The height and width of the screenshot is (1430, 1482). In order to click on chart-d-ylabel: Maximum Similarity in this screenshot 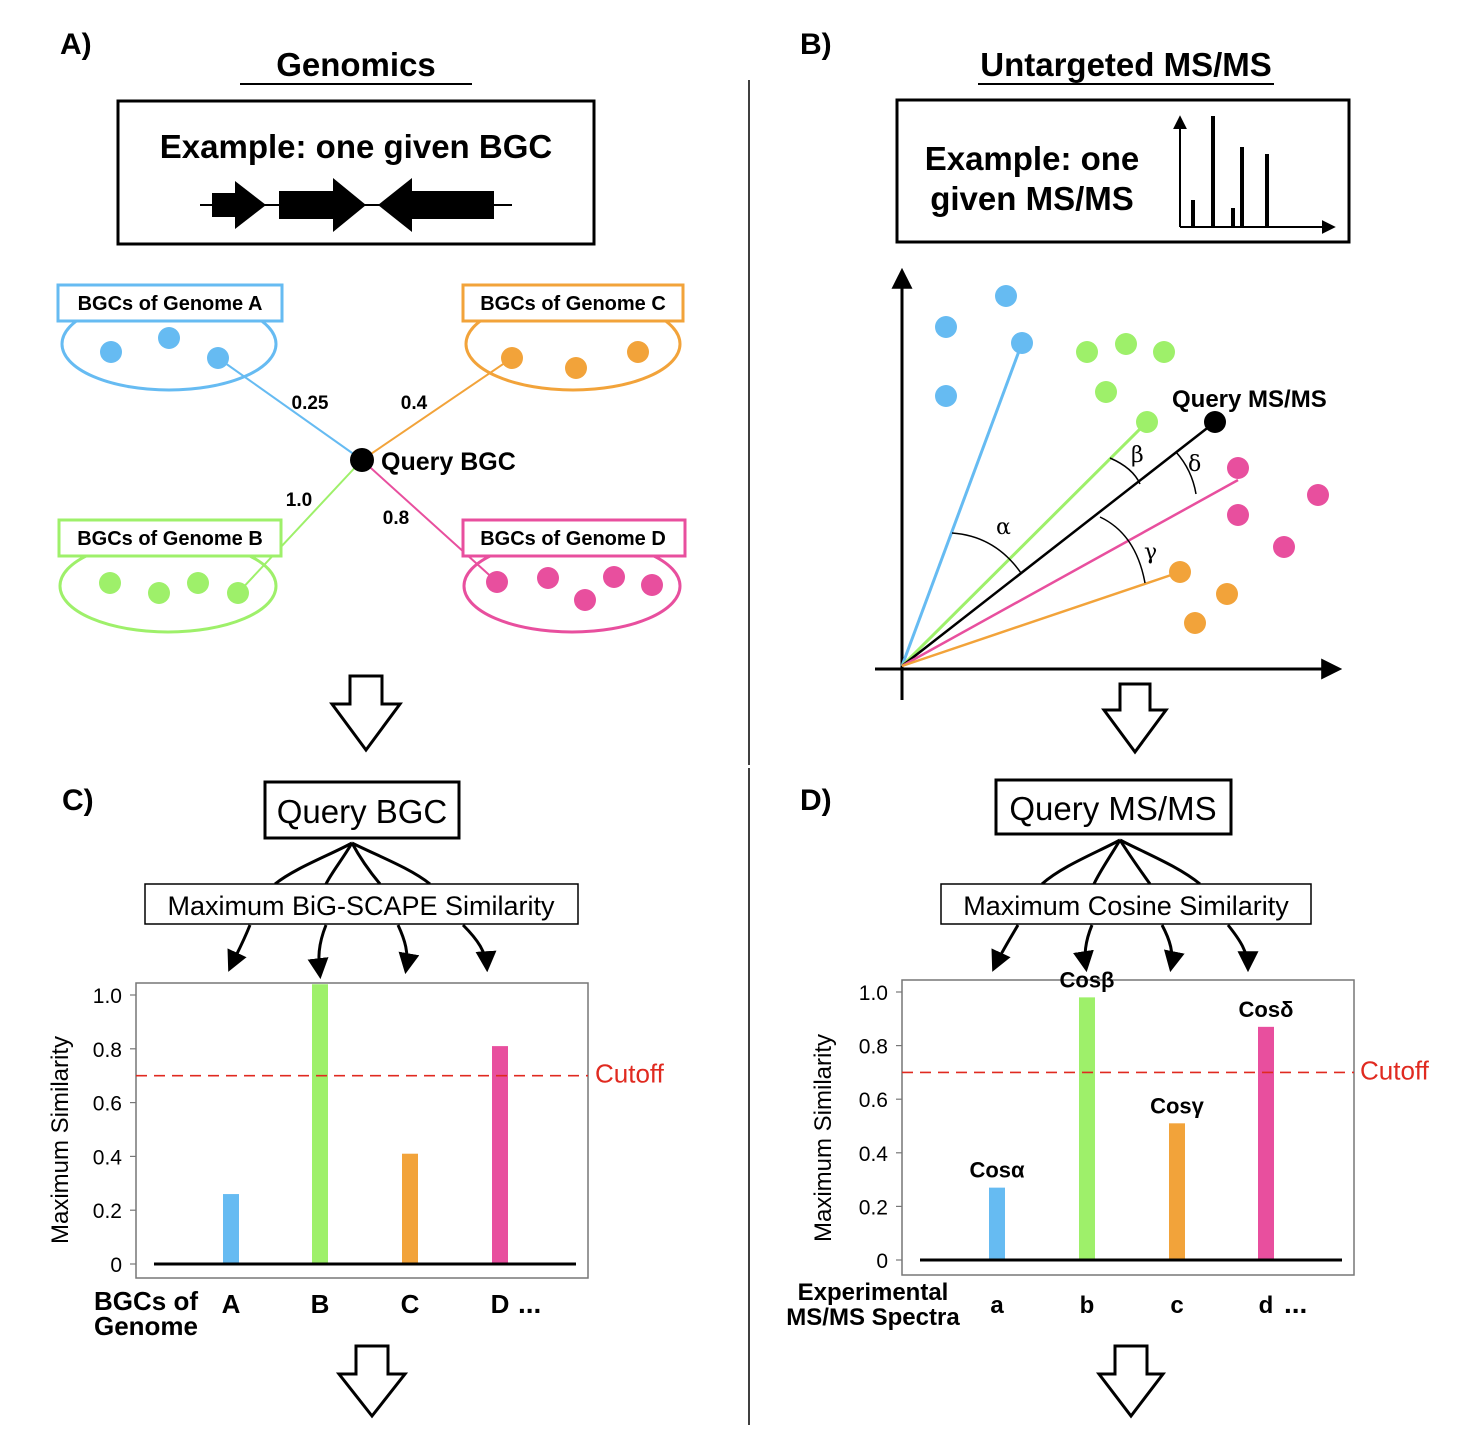, I will do `click(823, 1138)`.